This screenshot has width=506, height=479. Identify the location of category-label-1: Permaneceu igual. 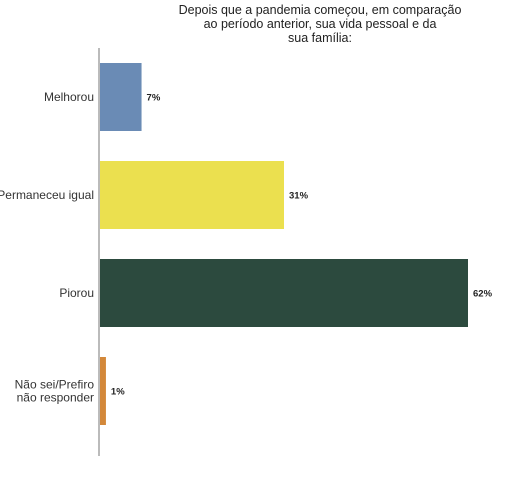
(47, 195).